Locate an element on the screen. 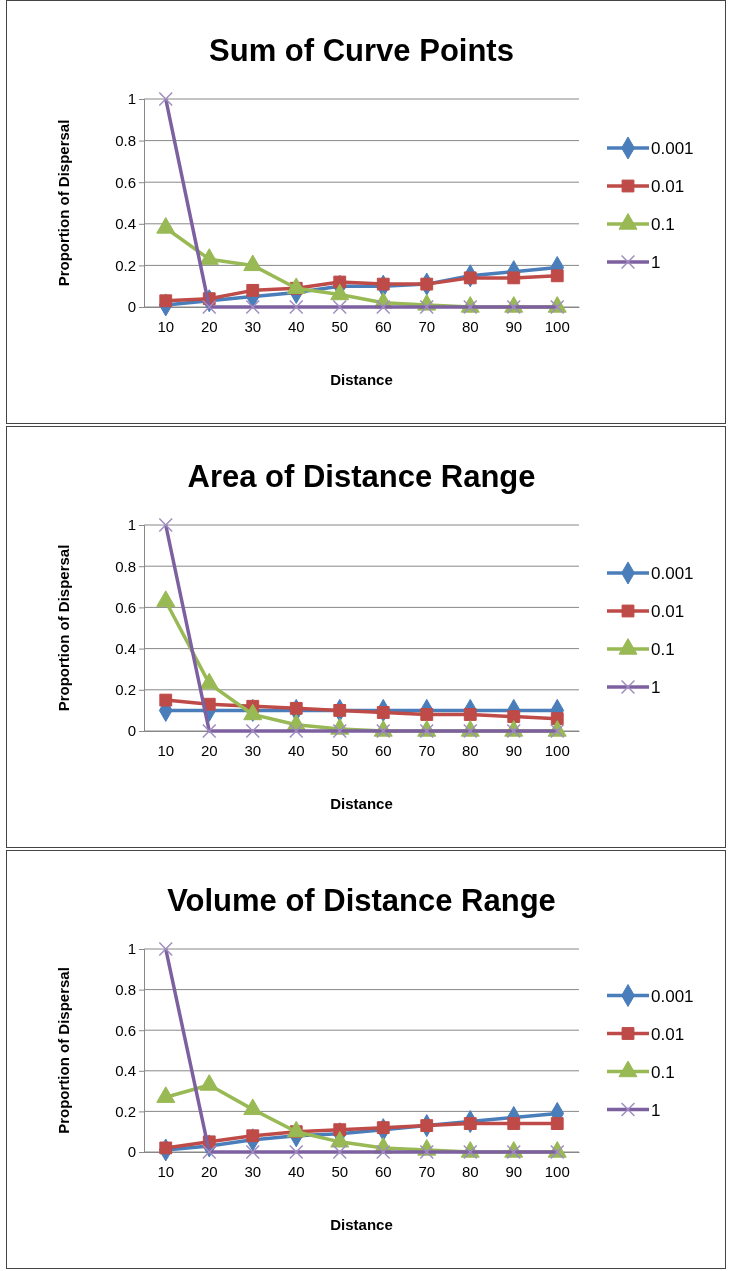 The image size is (730, 1271). chart-title: Sum of Curve Points is located at coordinates (361, 50).